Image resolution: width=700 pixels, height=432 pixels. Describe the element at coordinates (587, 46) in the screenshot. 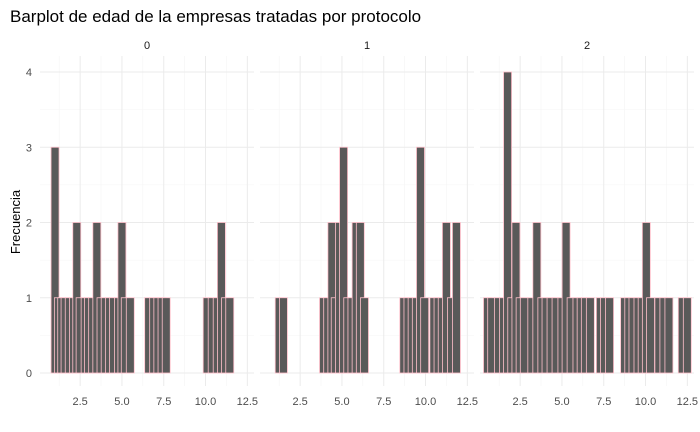

I see `facet-strip-label: 2` at that location.